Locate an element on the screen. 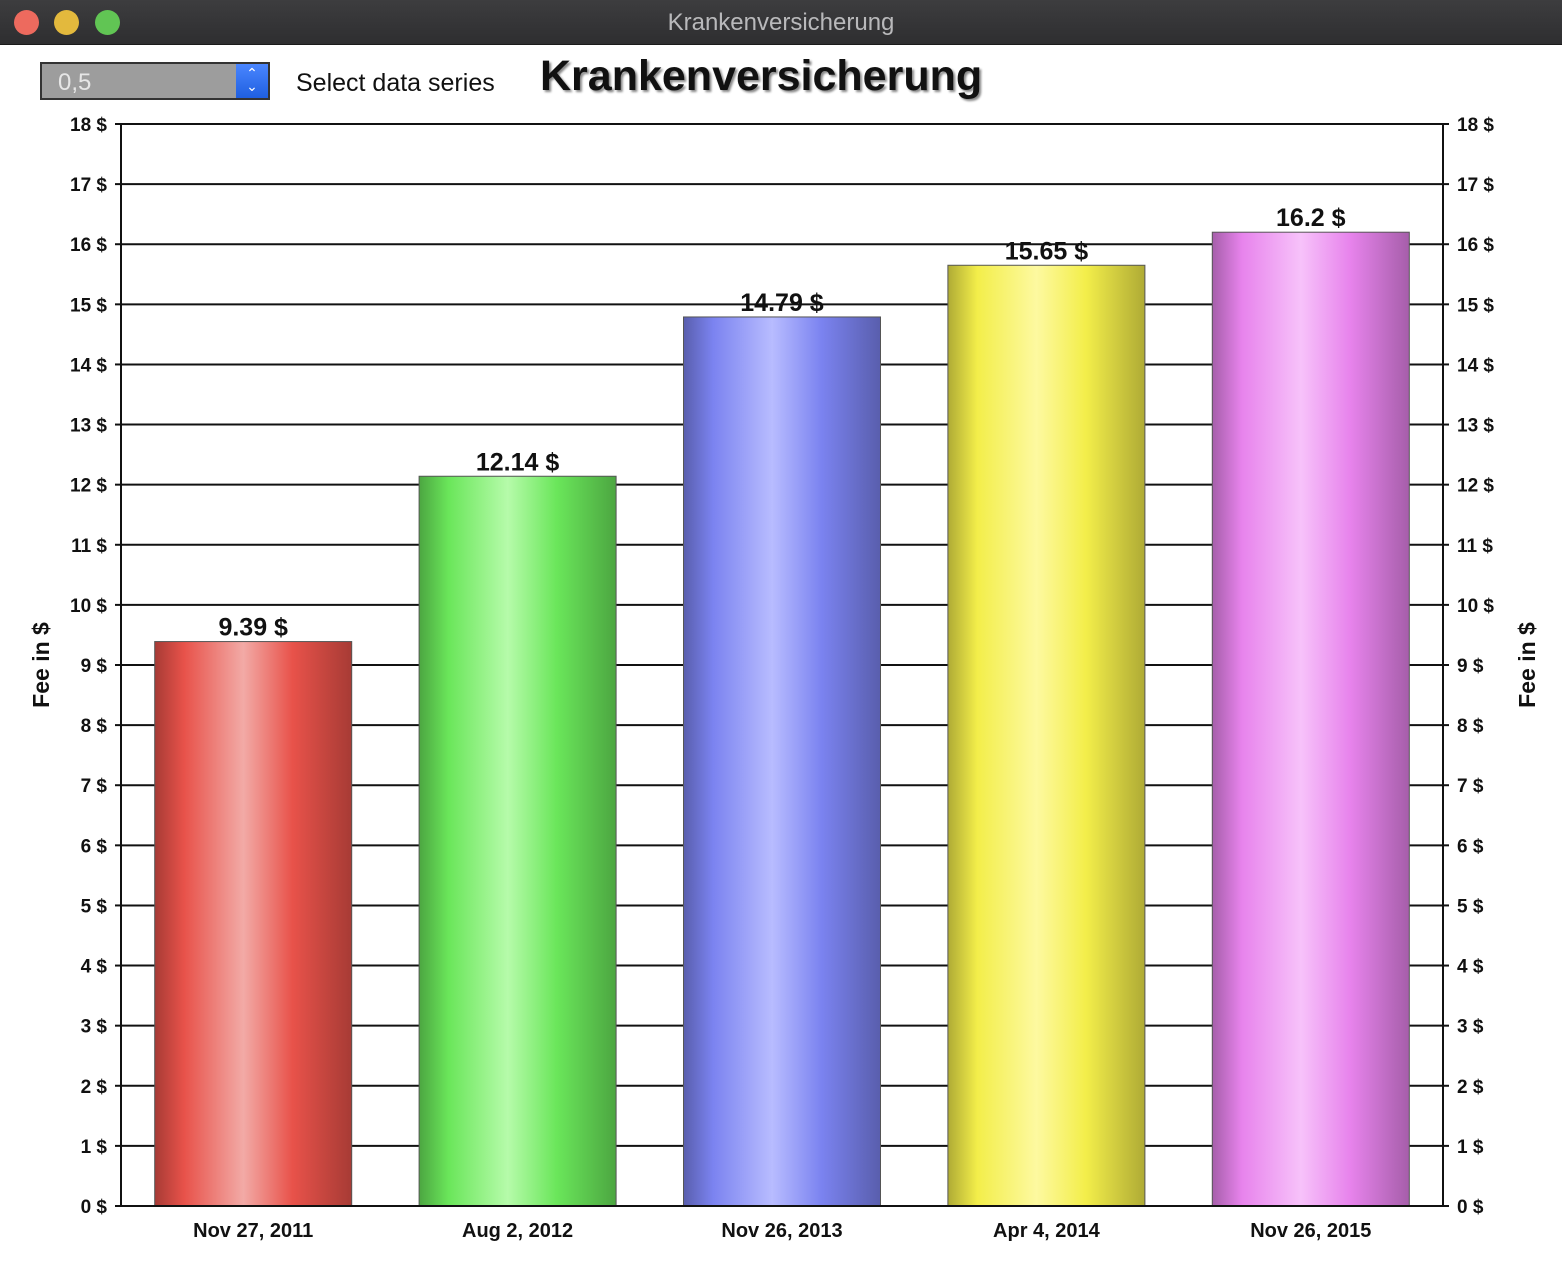 Image resolution: width=1562 pixels, height=1286 pixels. series-select-value: 0,5 is located at coordinates (75, 82).